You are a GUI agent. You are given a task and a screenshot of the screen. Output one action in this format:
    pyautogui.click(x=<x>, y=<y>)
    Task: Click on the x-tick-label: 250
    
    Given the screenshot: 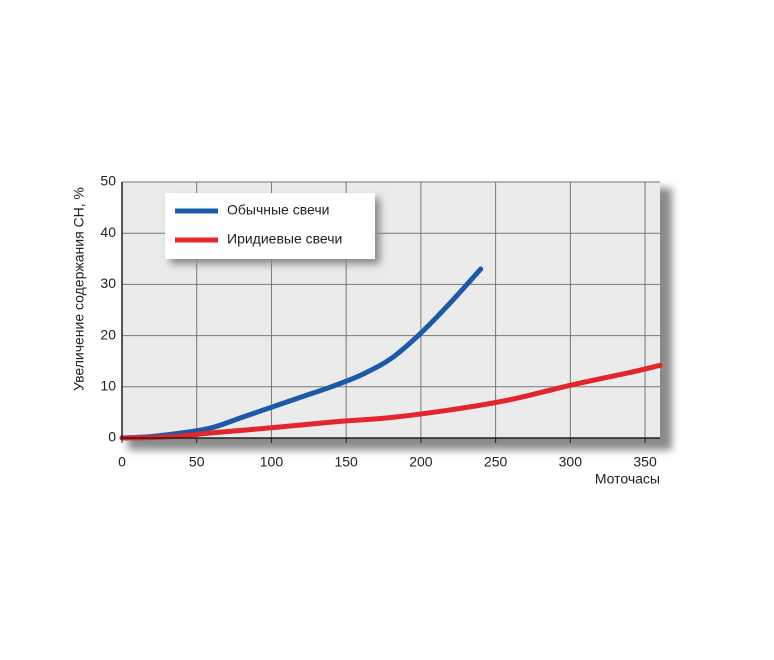 What is the action you would take?
    pyautogui.click(x=496, y=462)
    